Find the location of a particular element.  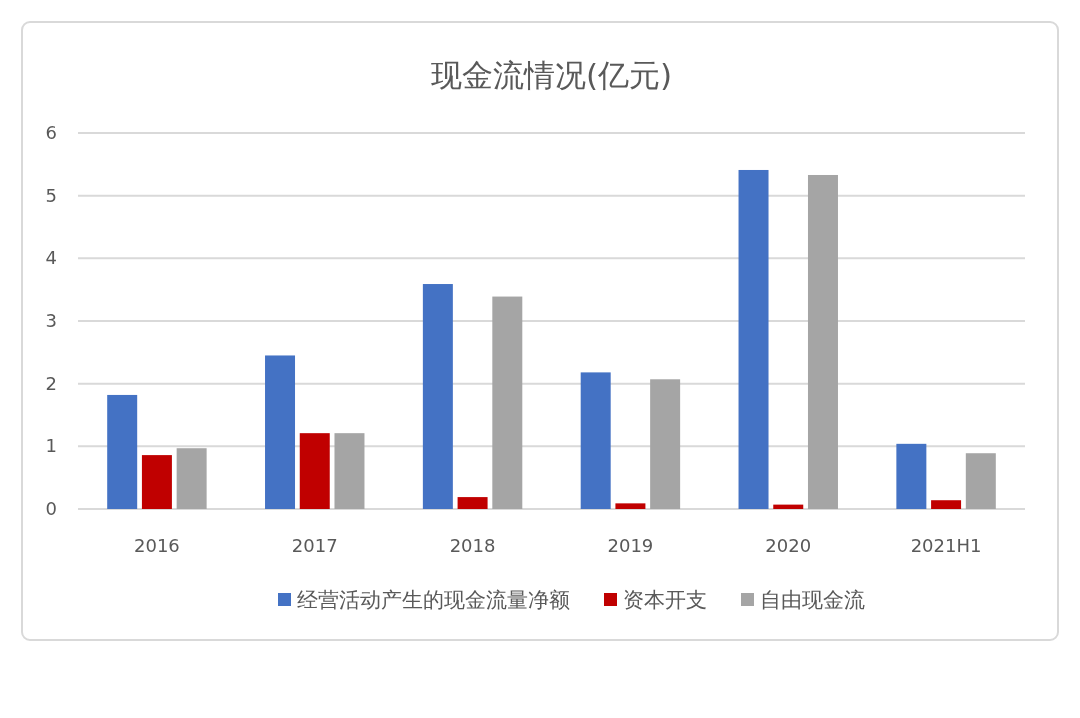

legend-label: 资本开支 is located at coordinates (665, 600).